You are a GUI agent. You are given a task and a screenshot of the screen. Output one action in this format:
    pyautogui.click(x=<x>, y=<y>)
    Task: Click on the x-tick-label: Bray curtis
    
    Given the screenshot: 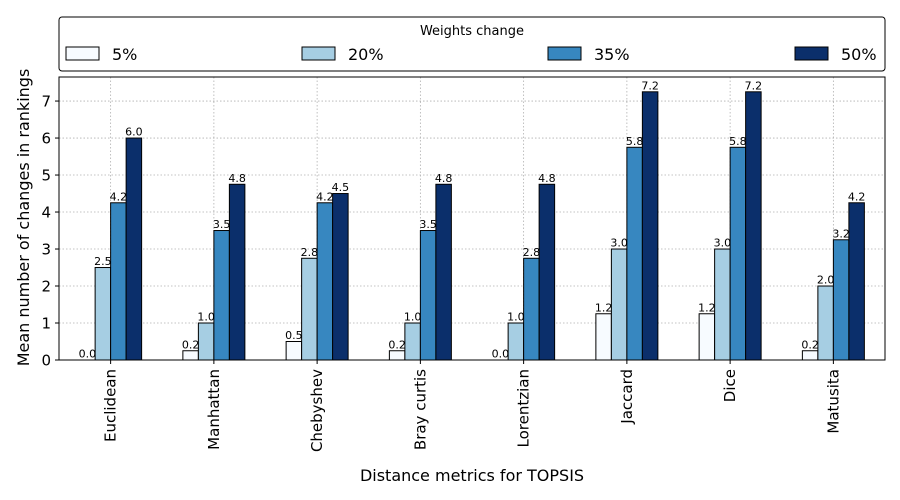 What is the action you would take?
    pyautogui.click(x=420, y=409)
    